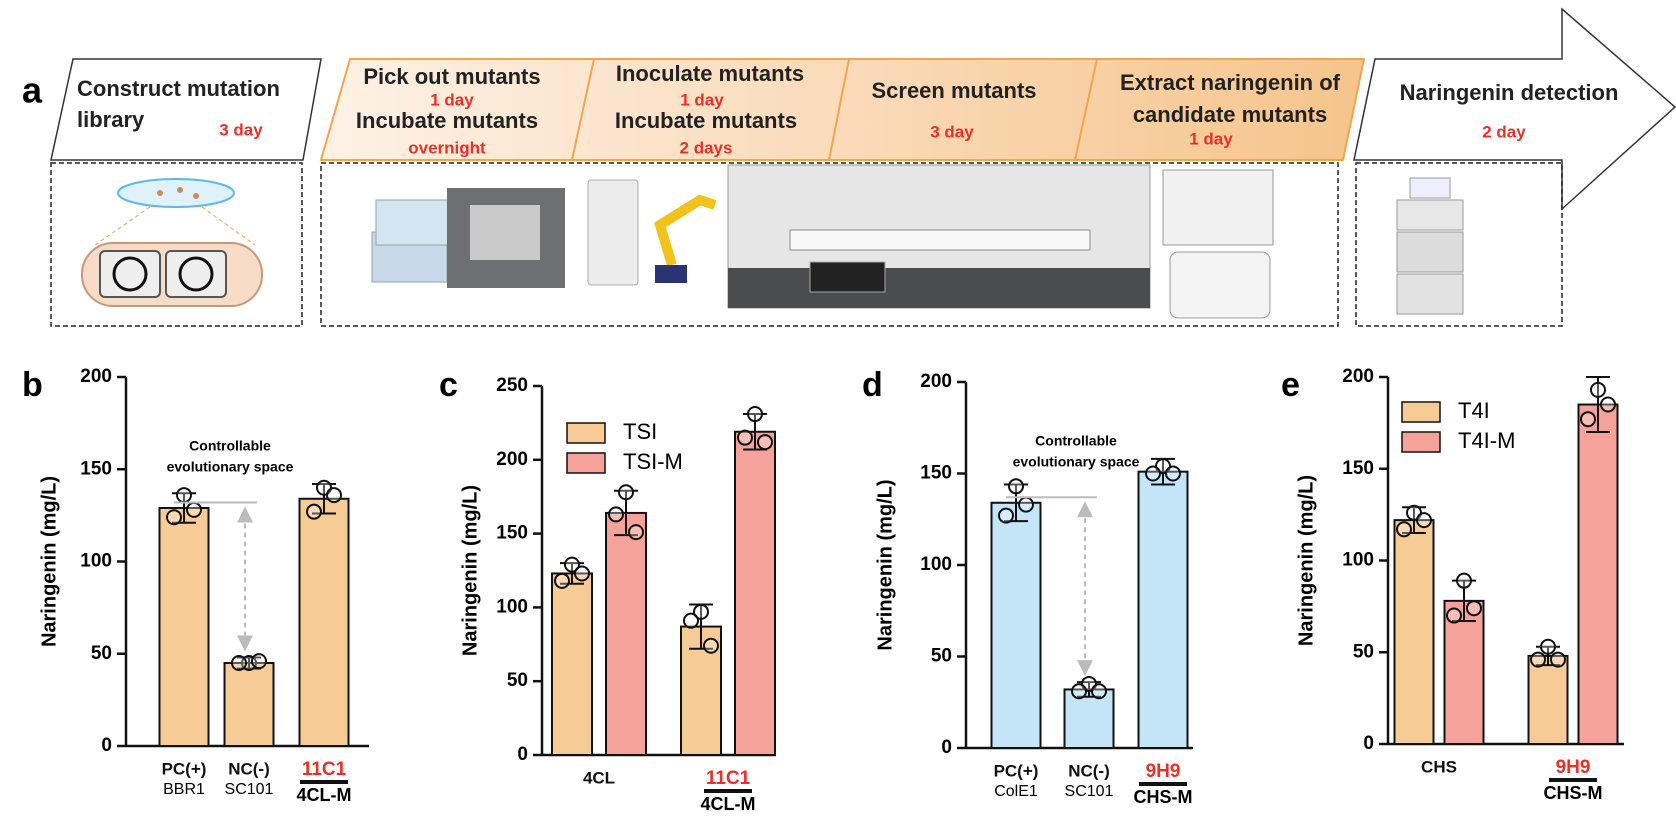  Describe the element at coordinates (1163, 797) in the screenshot. I see `x-tick-sublabel: CHS-M` at that location.